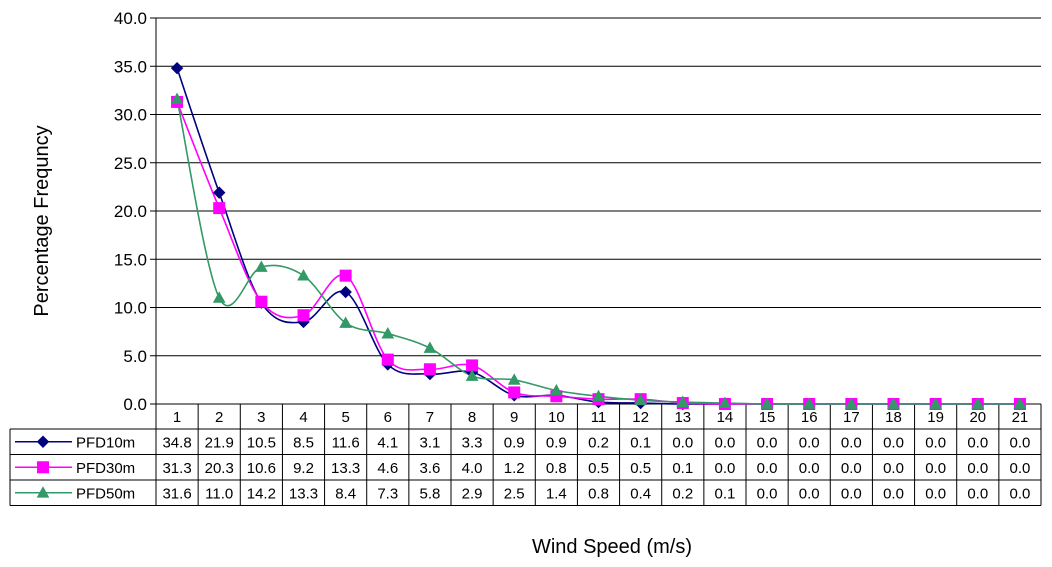  Describe the element at coordinates (219, 468) in the screenshot. I see `table-cell-value: 20.3` at that location.